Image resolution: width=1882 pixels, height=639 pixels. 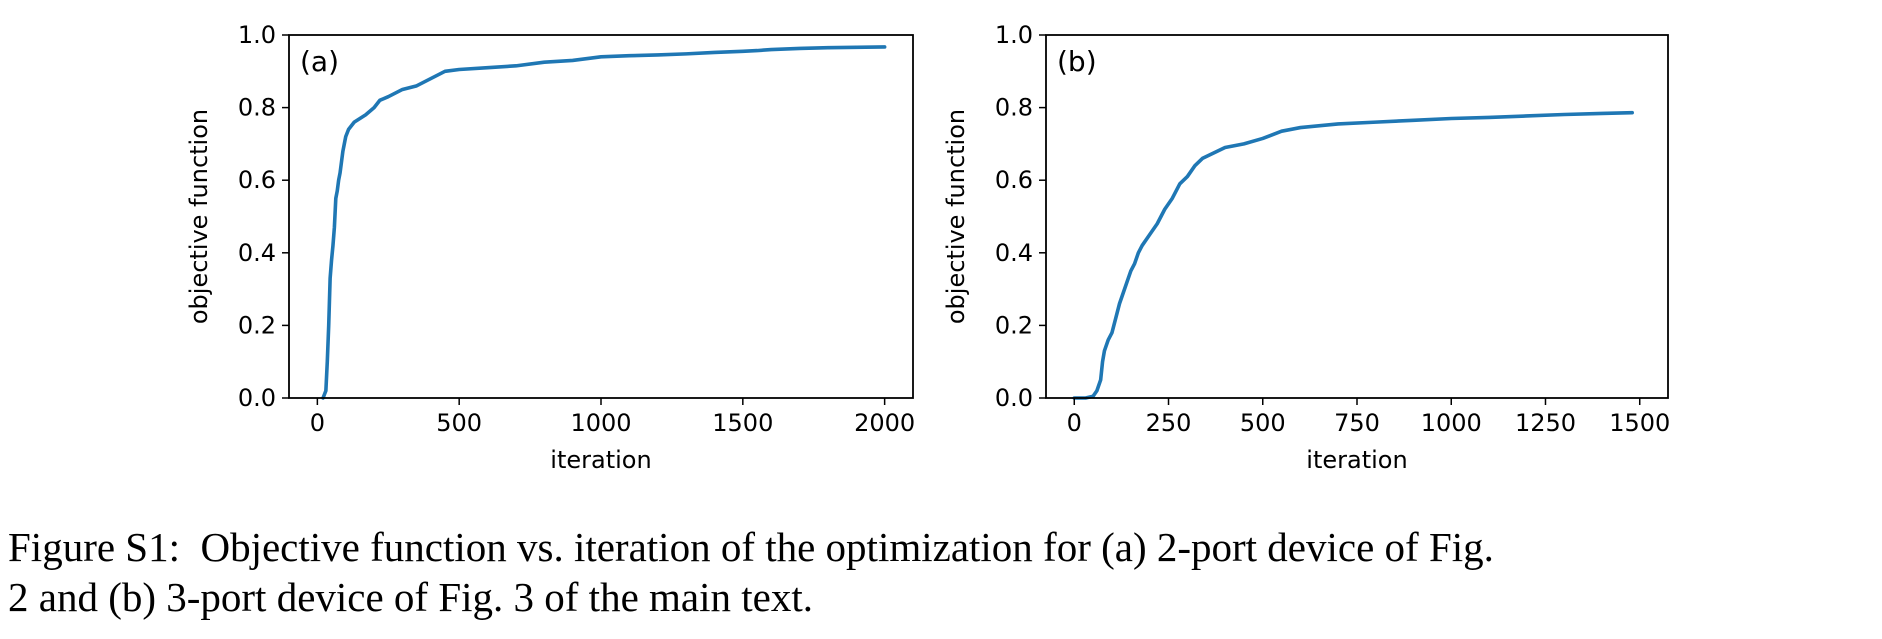 I want to click on x-tick-label: 750, so click(x=1357, y=423).